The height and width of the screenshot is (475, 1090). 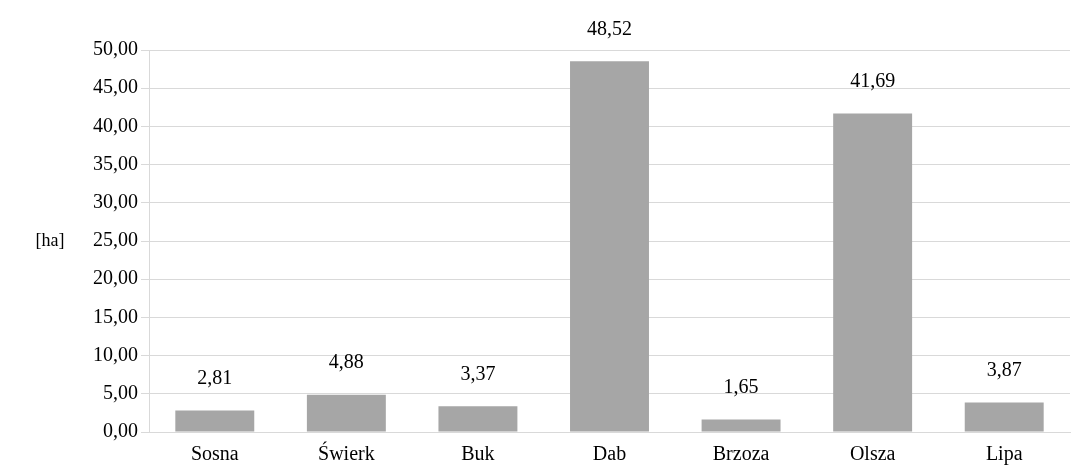 What do you see at coordinates (115, 353) in the screenshot?
I see `y-tick-label: 10,00` at bounding box center [115, 353].